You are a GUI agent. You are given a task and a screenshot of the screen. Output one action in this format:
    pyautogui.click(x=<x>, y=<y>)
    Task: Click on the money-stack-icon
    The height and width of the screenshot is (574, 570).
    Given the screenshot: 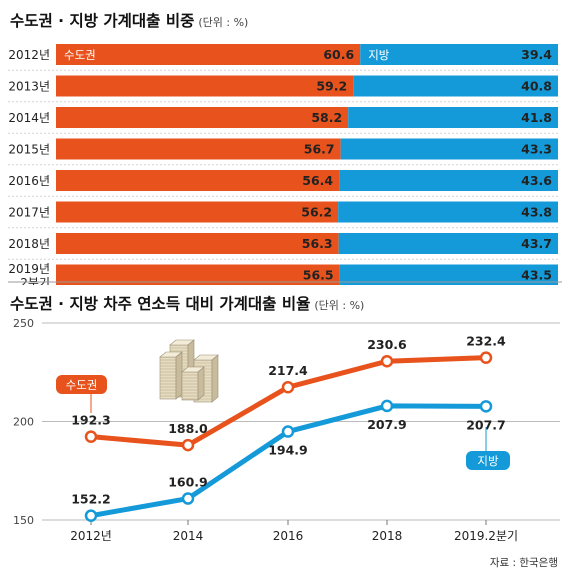 What is the action you would take?
    pyautogui.click(x=189, y=371)
    